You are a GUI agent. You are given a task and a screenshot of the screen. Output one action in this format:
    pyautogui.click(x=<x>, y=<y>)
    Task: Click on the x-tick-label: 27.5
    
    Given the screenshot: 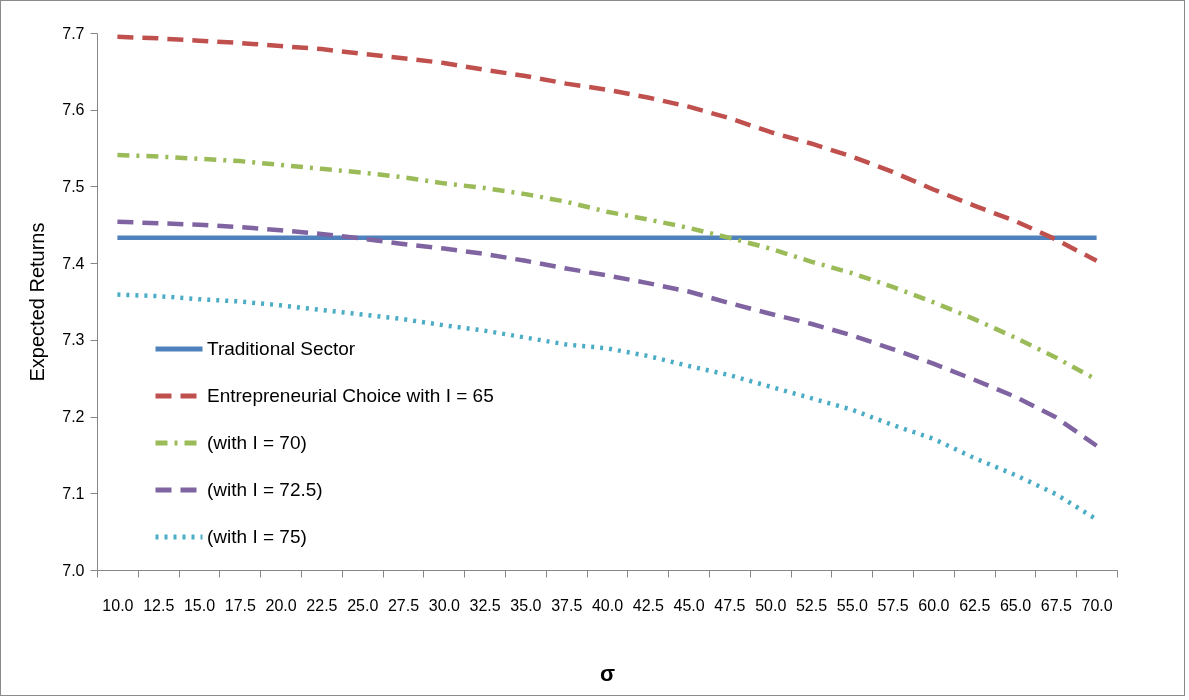 What is the action you would take?
    pyautogui.click(x=403, y=605)
    